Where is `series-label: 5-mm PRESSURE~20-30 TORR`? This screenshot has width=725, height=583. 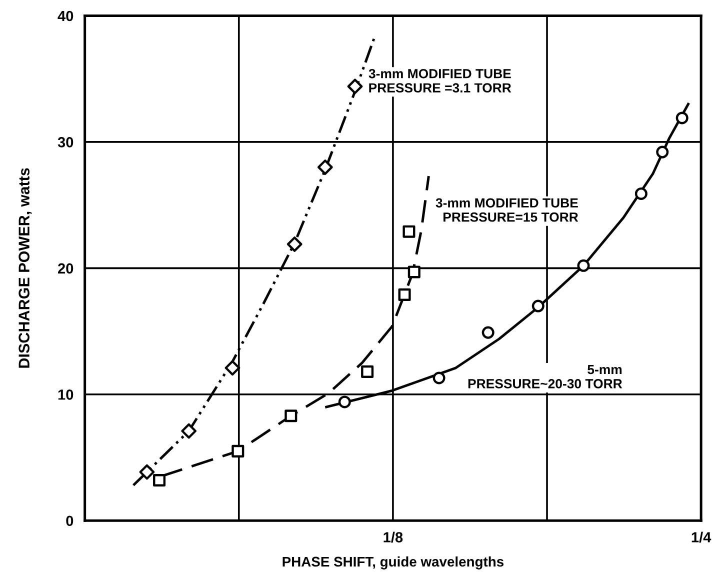
series-label: 5-mm PRESSURE~20-30 TORR is located at coordinates (545, 376).